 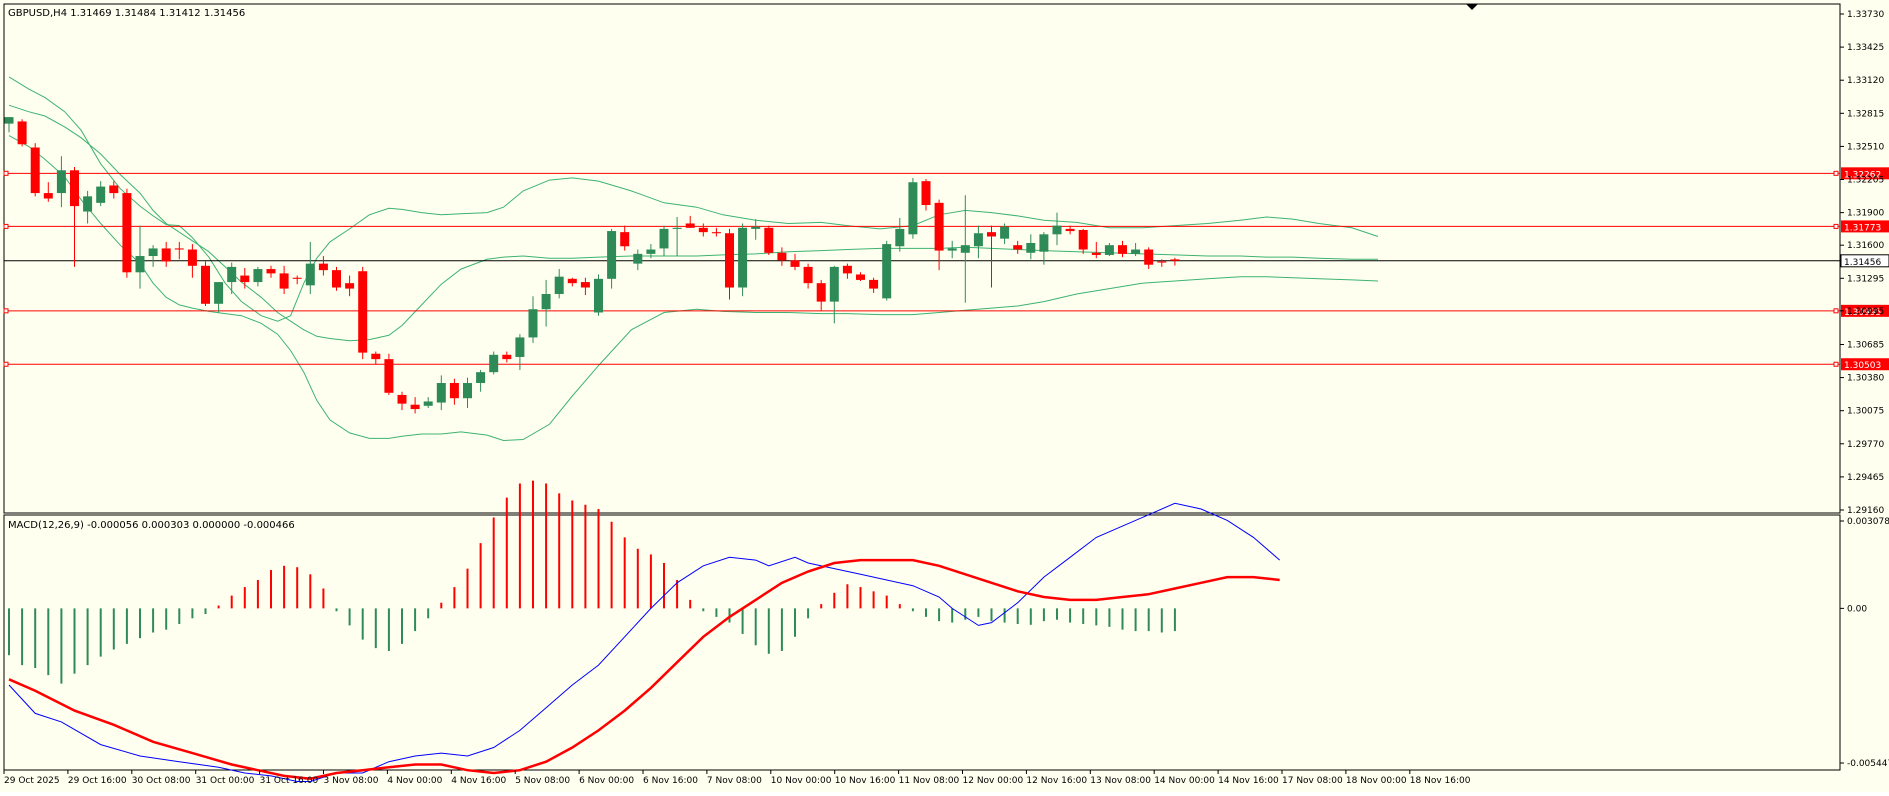 I want to click on level-price-label: 1.32262, so click(x=1862, y=175).